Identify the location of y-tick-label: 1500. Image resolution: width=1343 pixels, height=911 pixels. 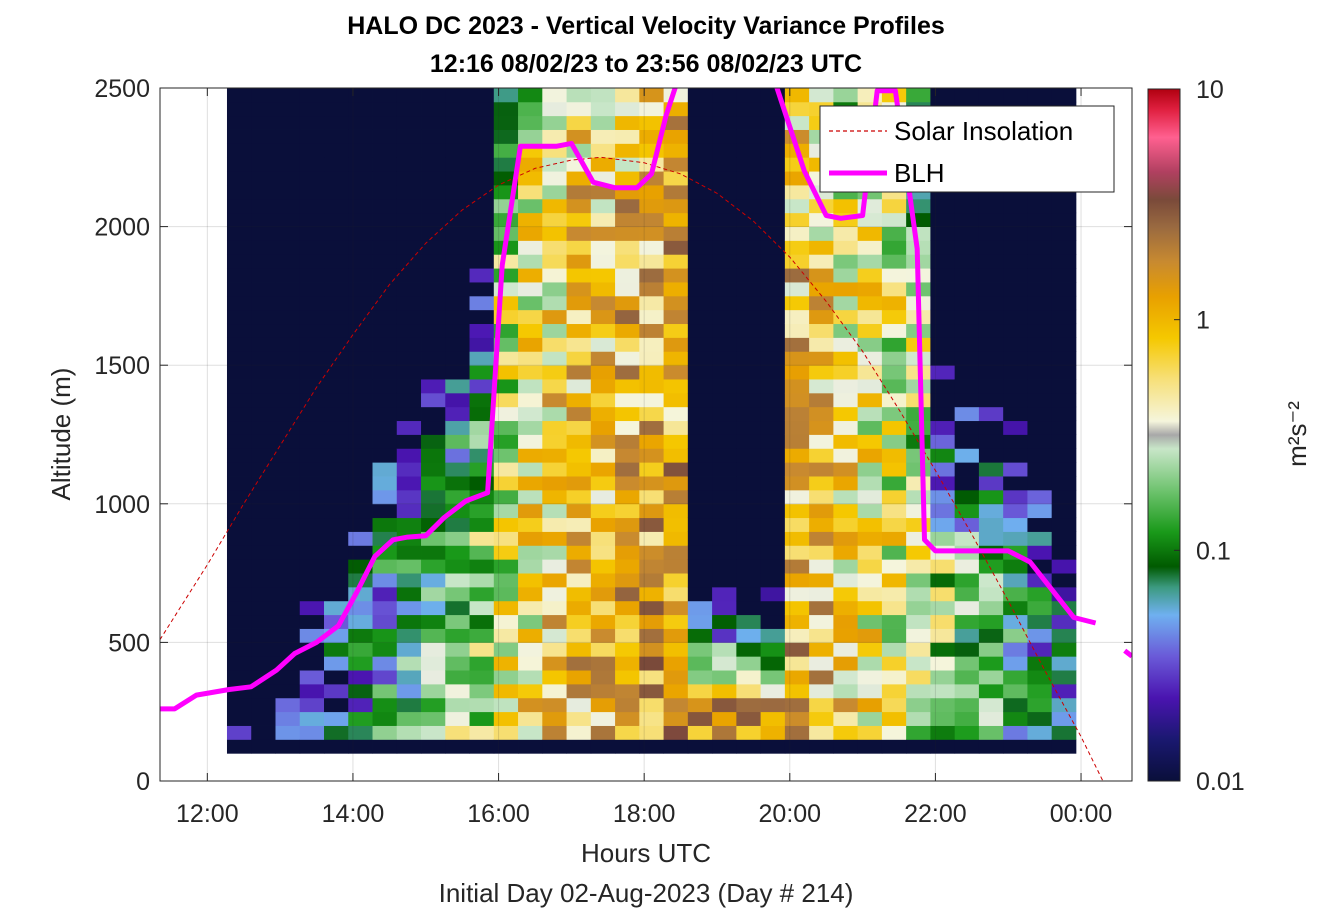
(122, 366).